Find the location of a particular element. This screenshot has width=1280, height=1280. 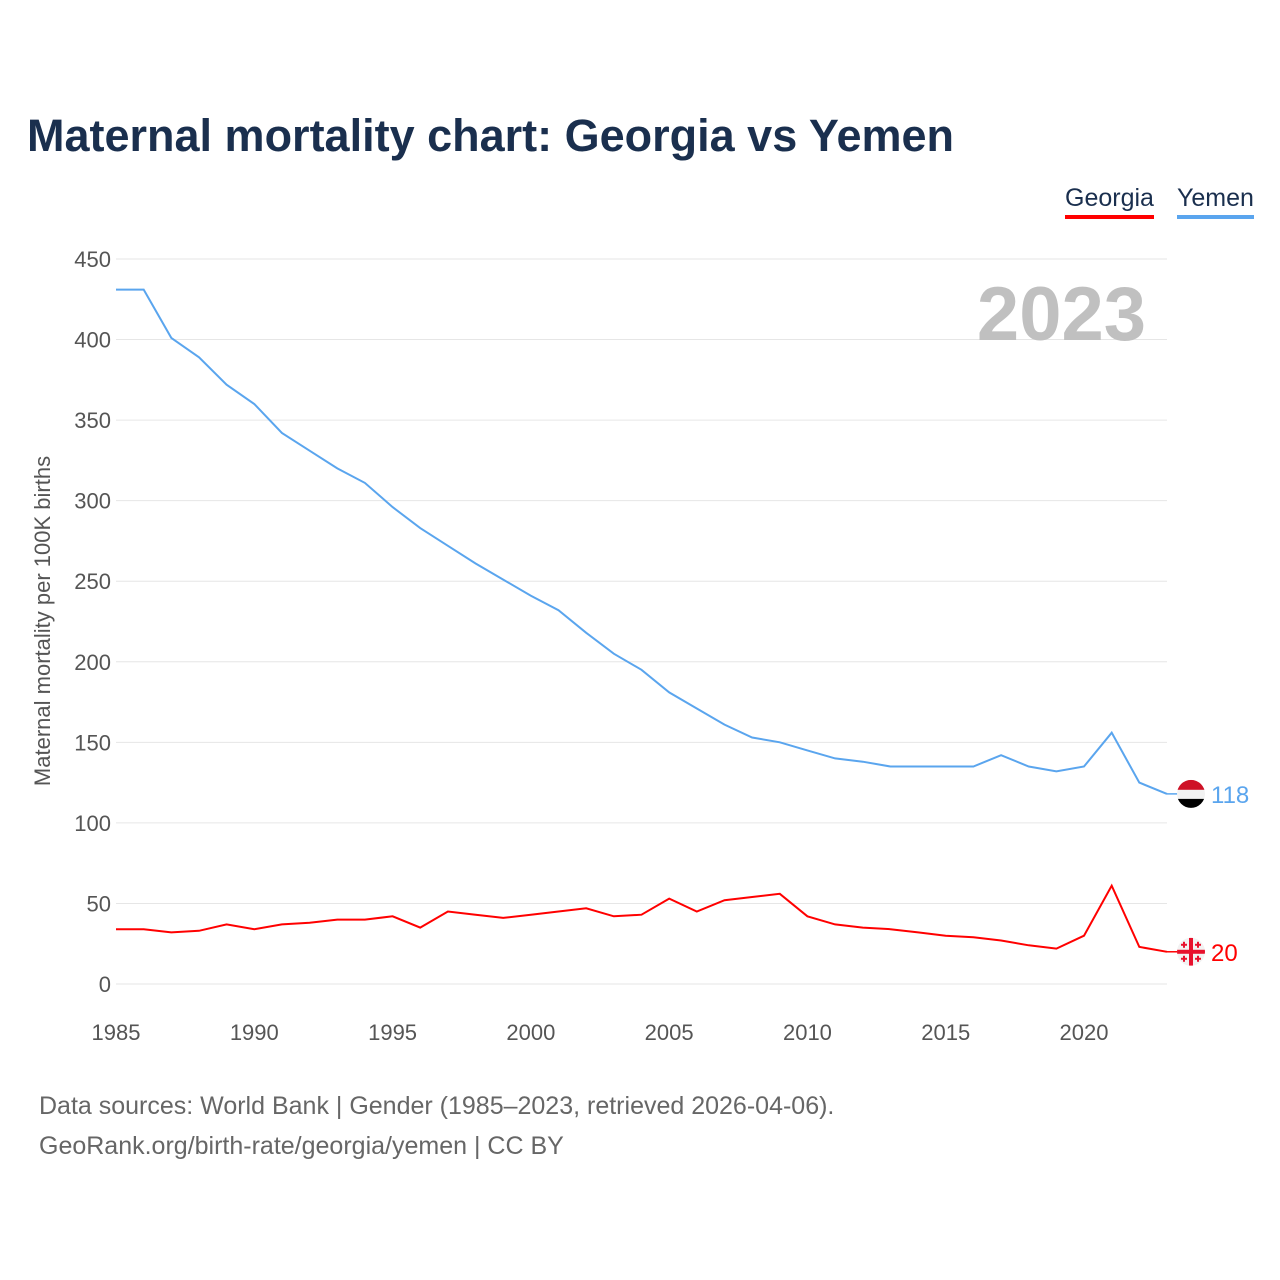

series-line-georgia is located at coordinates (642, 918).